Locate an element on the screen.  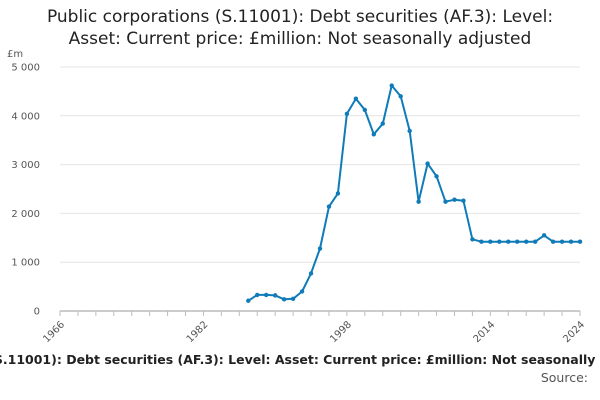
x-tick-label: 1982 is located at coordinates (198, 332).